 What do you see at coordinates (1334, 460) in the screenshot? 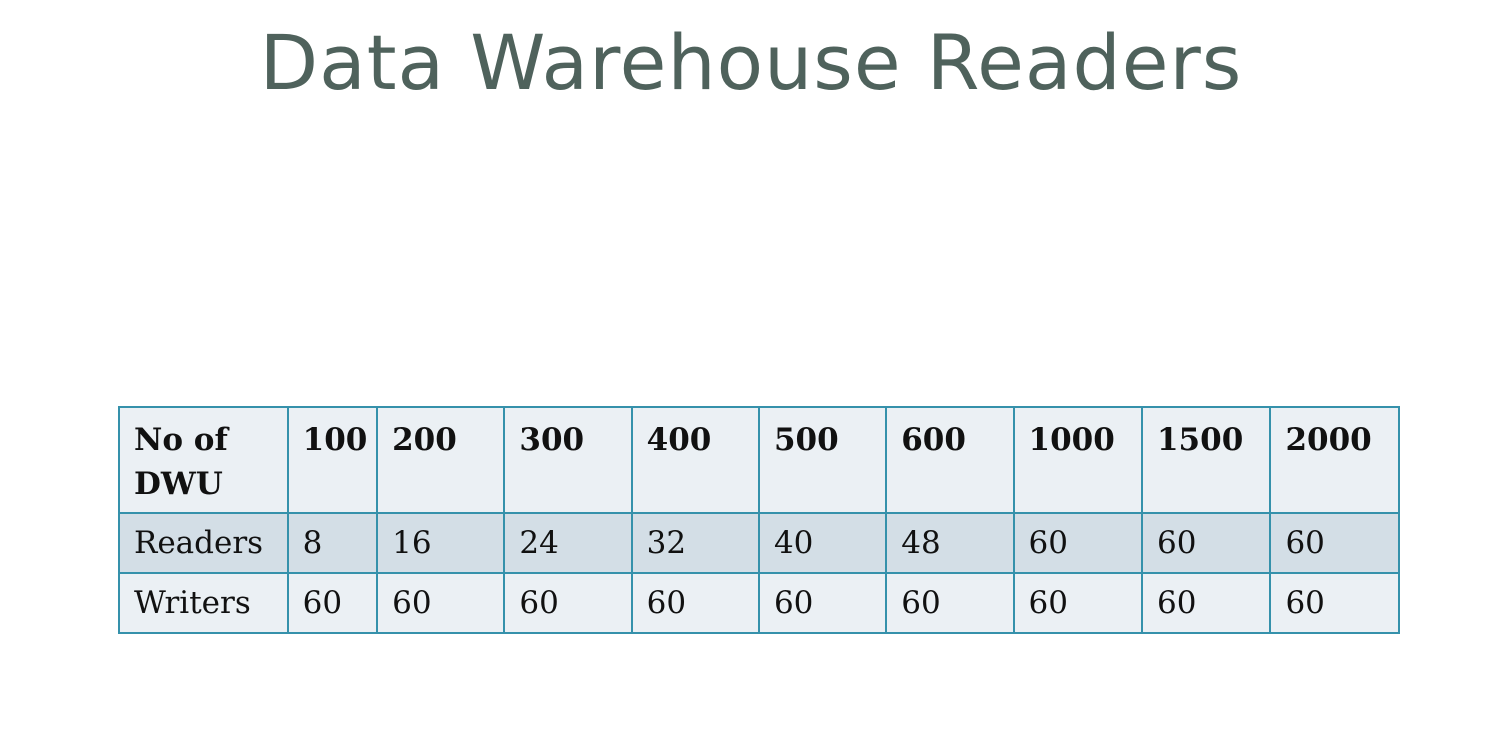
I see `header-cell: 2000` at bounding box center [1334, 460].